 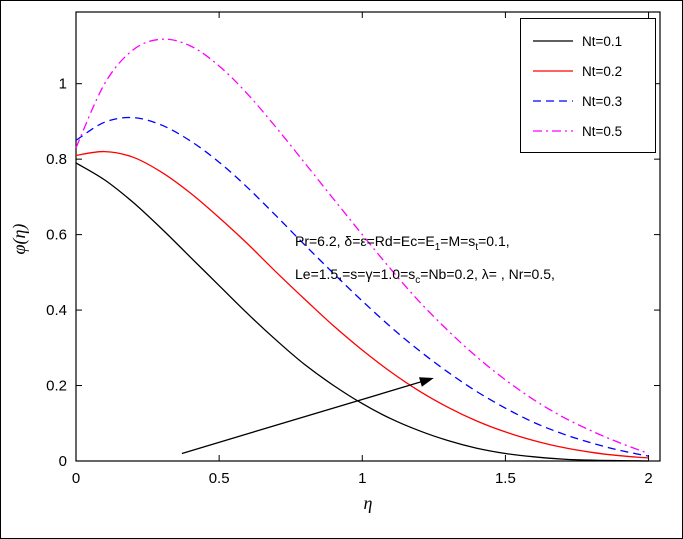 I want to click on annotation-text-part: Pr=6.2, δ=ε=Rd=Ec=E, so click(x=365, y=241).